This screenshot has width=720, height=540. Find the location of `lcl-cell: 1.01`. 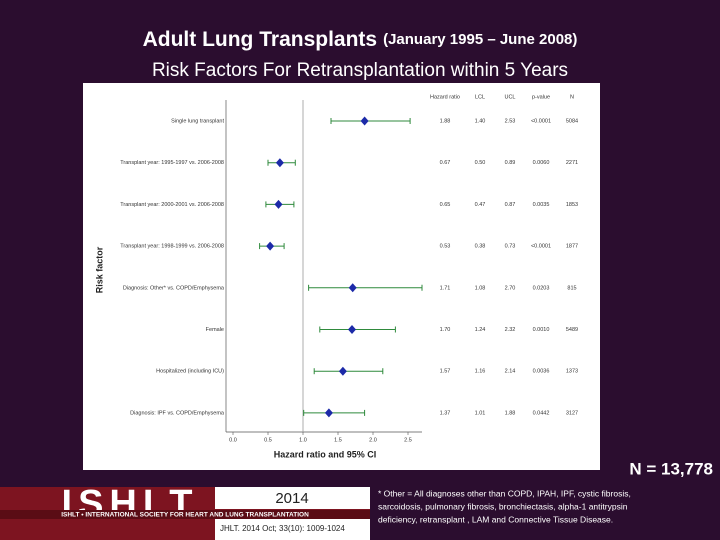

lcl-cell: 1.01 is located at coordinates (480, 413).